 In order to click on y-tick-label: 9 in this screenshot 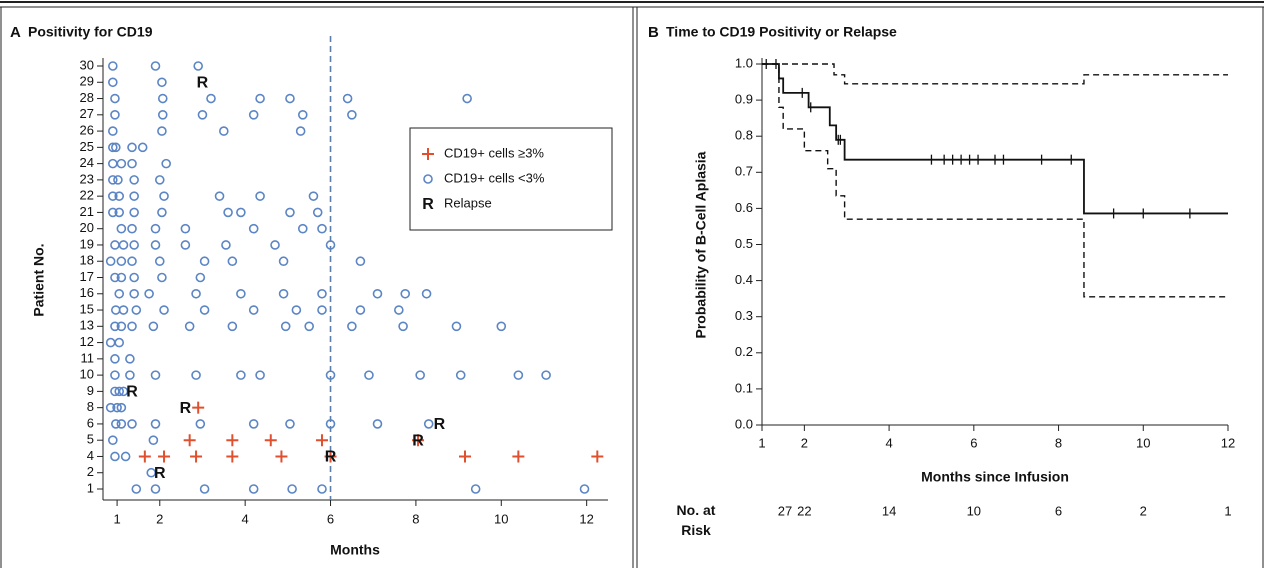, I will do `click(90, 390)`.